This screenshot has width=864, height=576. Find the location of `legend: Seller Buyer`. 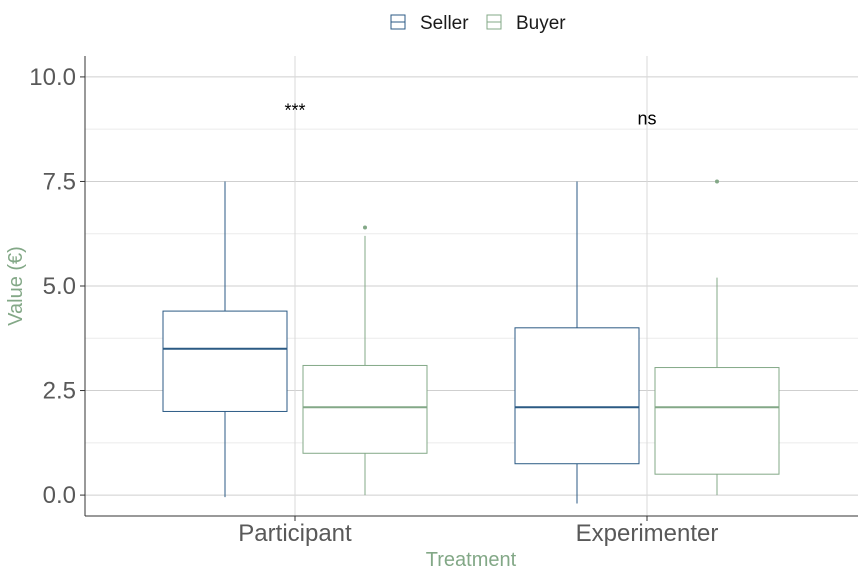

legend: Seller Buyer is located at coordinates (478, 23).